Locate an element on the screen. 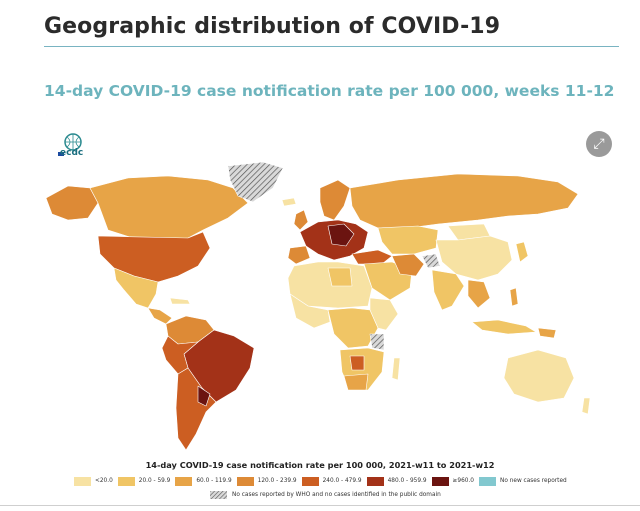 The height and width of the screenshot is (511, 640). region-argentina is located at coordinates (196, 409).